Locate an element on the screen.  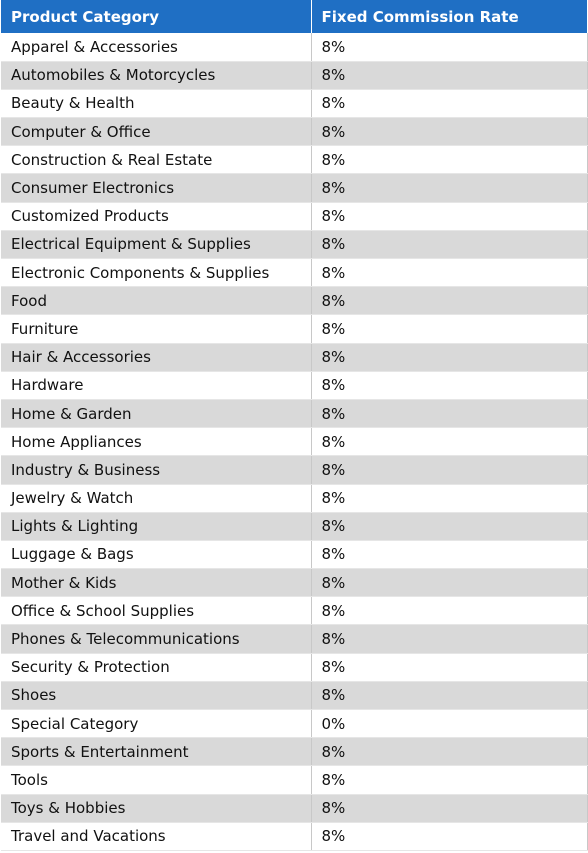
table-row: Consumer Electronics 8% is located at coordinates (294, 188).